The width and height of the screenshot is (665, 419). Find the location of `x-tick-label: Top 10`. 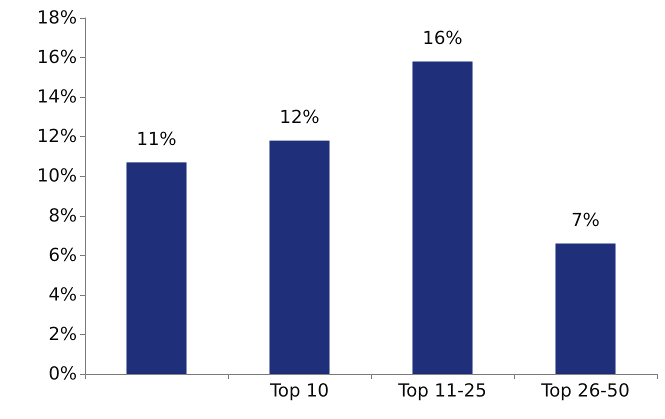

x-tick-label: Top 10 is located at coordinates (299, 391).